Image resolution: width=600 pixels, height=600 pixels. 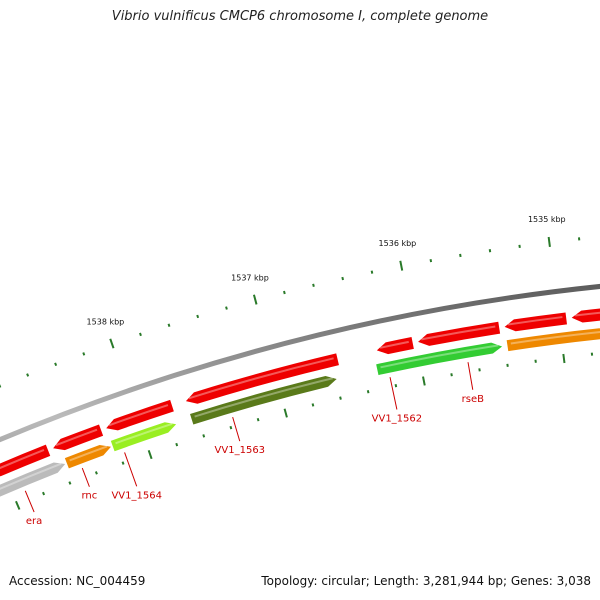 I want to click on accession-label: Accession: NC_004459, so click(x=77, y=581).